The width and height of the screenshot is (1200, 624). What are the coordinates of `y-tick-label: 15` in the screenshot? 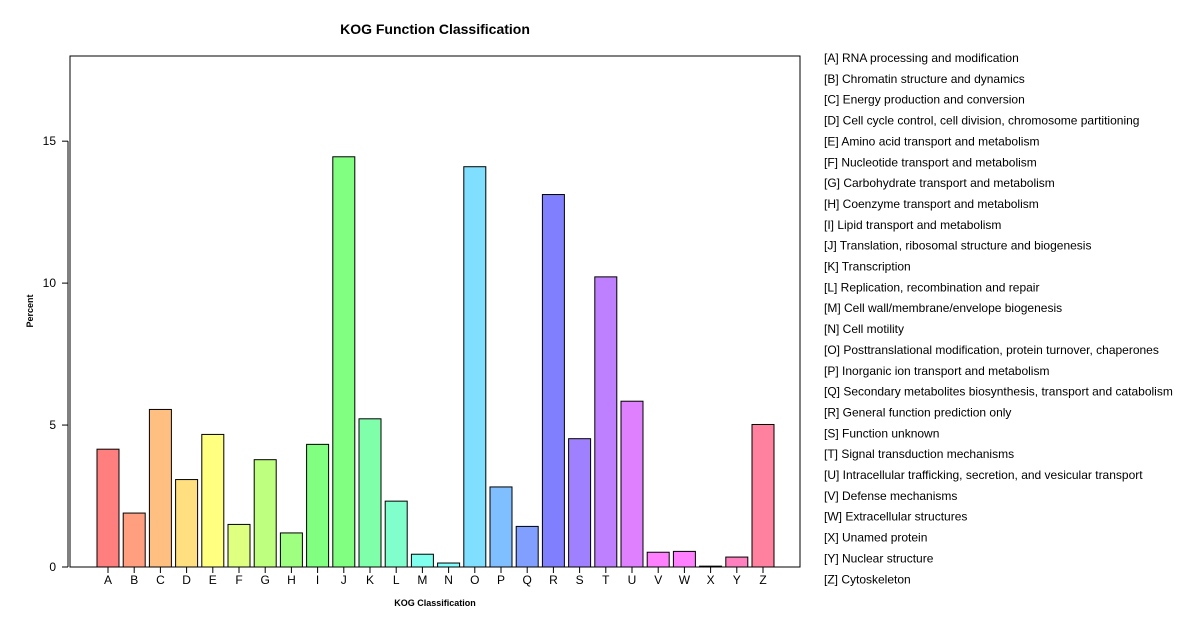 It's located at (50, 141).